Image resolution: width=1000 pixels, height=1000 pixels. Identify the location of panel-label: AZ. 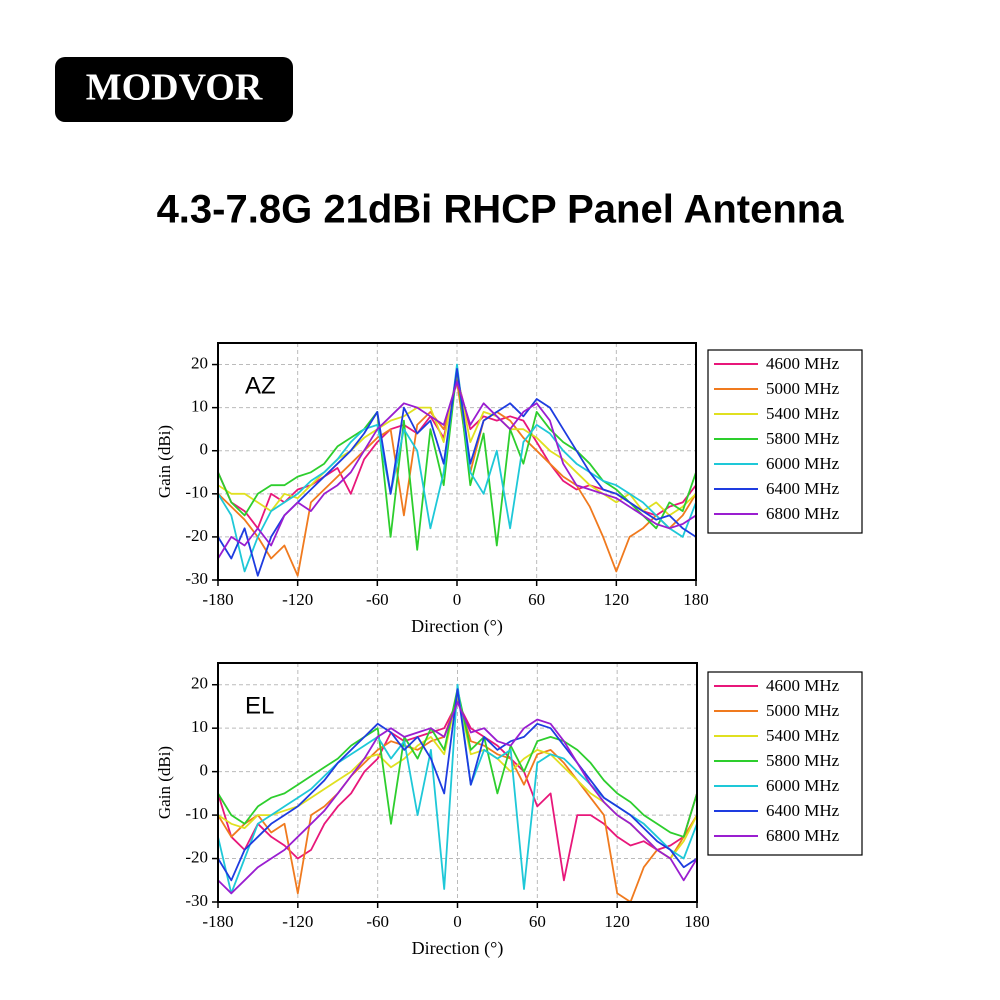
(260, 385).